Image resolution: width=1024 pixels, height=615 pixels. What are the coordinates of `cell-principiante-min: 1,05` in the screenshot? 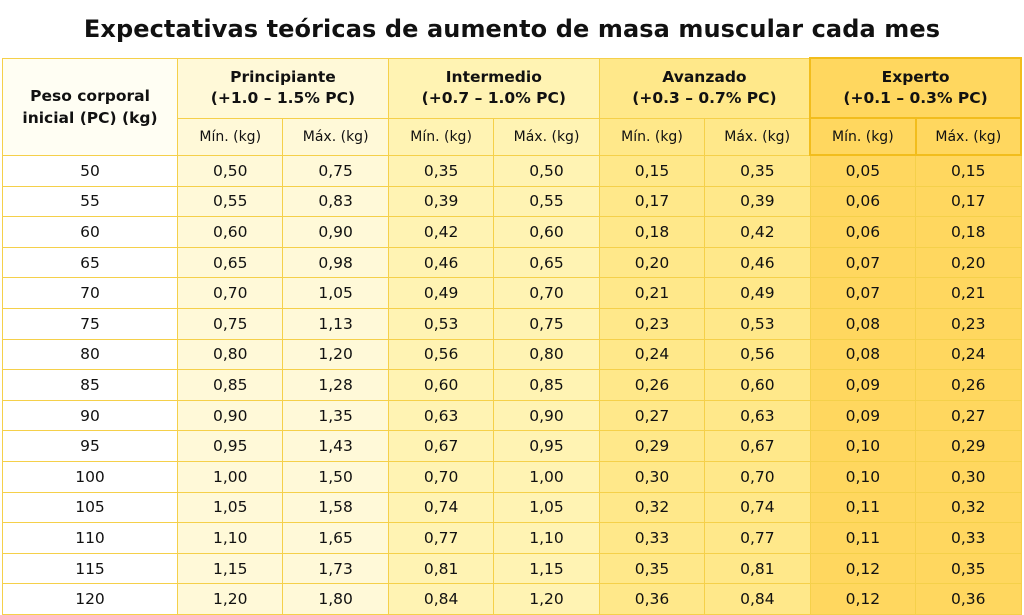 It's located at (230, 507).